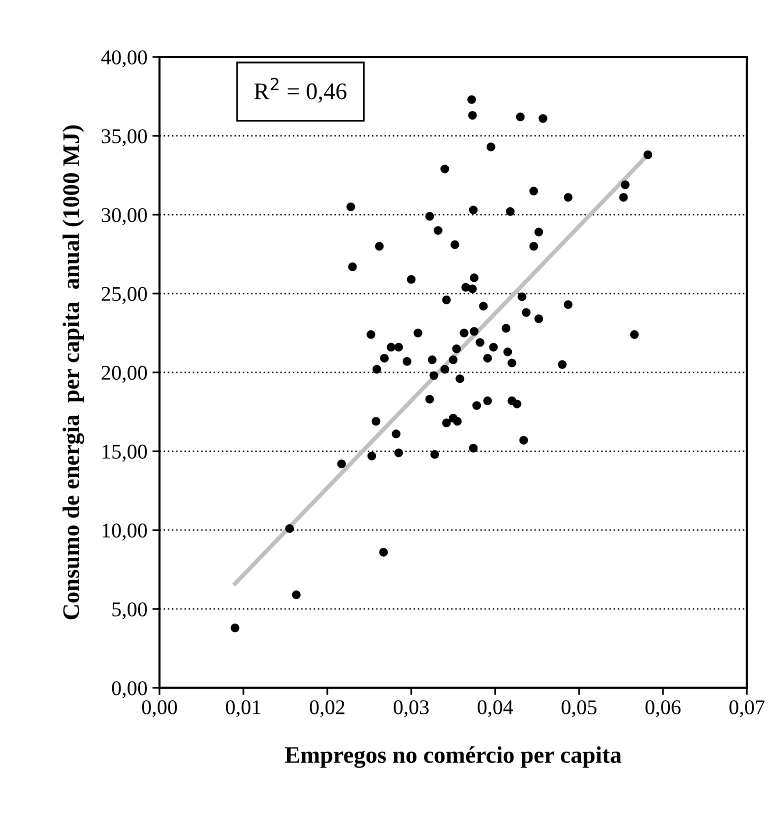 The width and height of the screenshot is (778, 814). I want to click on x-axis-title: Empregos no comércio per capita, so click(453, 757).